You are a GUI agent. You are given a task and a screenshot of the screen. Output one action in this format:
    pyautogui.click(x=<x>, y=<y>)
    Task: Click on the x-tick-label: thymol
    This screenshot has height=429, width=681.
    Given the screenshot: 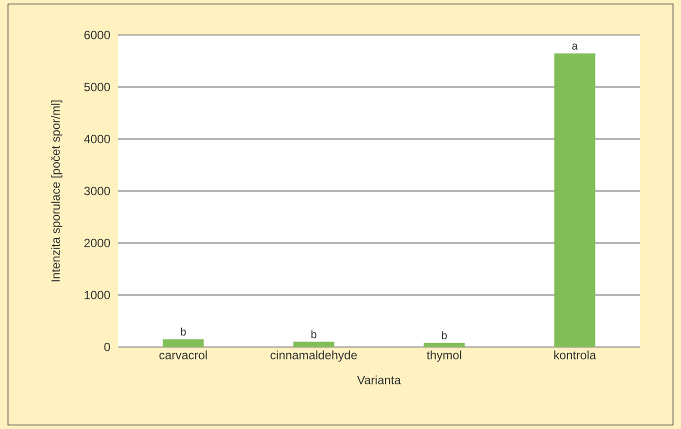 What is the action you would take?
    pyautogui.click(x=444, y=356)
    